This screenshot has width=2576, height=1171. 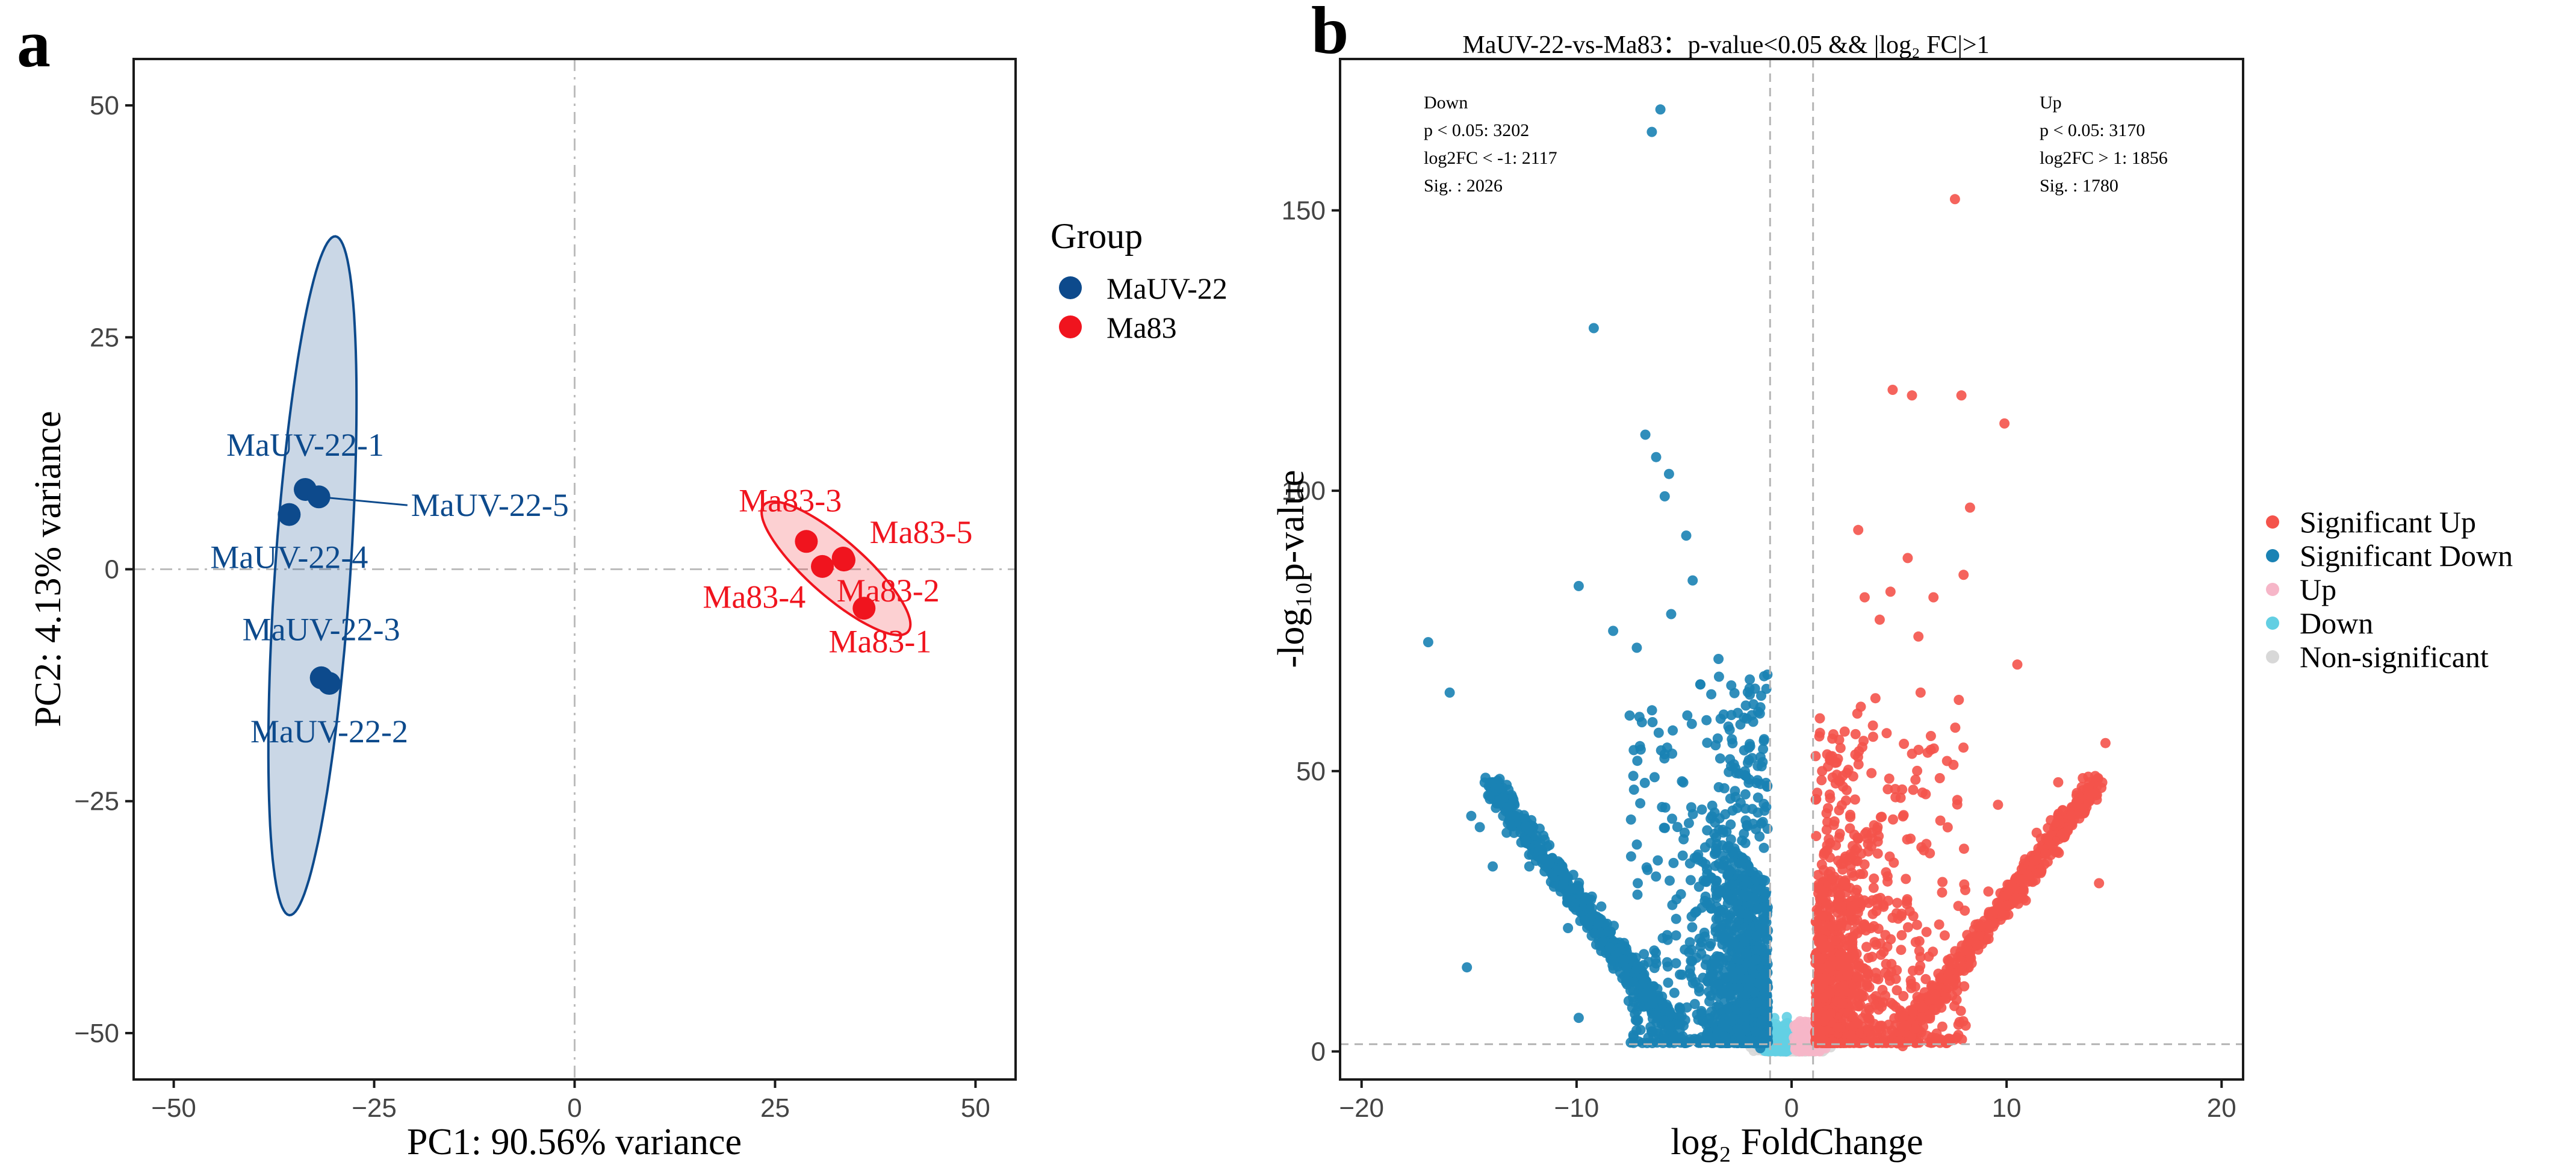 I want to click on legend-maUV22-label: MaUV-22, so click(x=1166, y=288).